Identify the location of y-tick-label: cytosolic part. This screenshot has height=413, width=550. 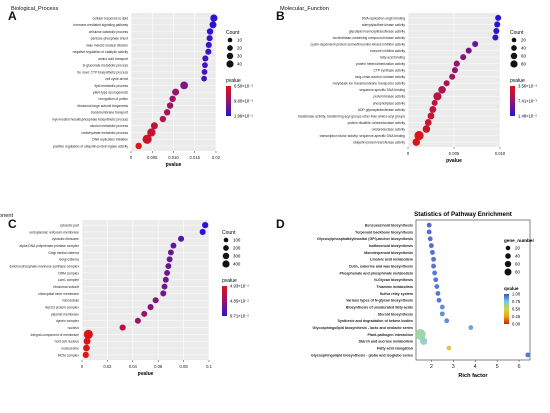
(69, 226).